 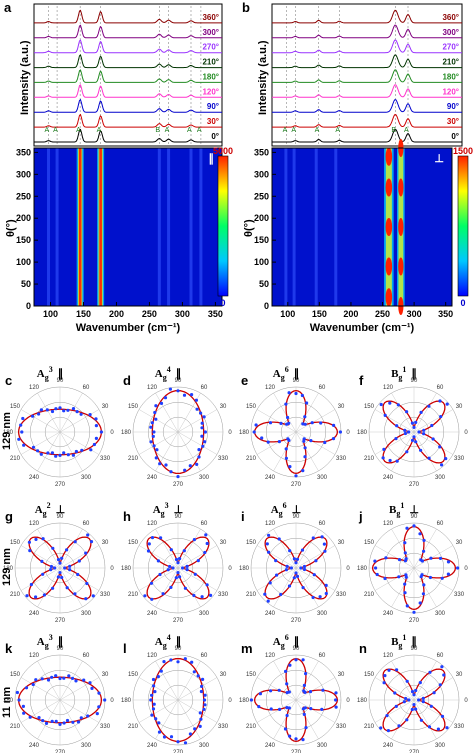 I want to click on polar-angle-tick: 330, so click(x=341, y=595).